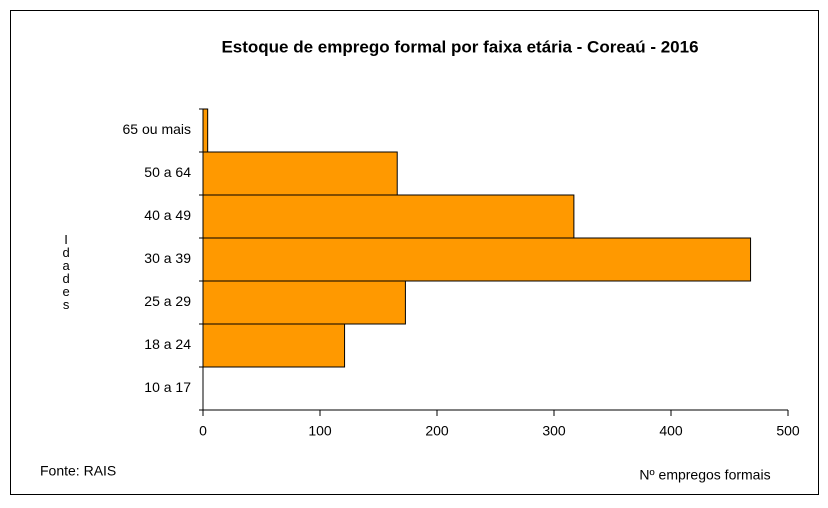 This screenshot has width=828, height=508. I want to click on x-tick-label: 300, so click(554, 431).